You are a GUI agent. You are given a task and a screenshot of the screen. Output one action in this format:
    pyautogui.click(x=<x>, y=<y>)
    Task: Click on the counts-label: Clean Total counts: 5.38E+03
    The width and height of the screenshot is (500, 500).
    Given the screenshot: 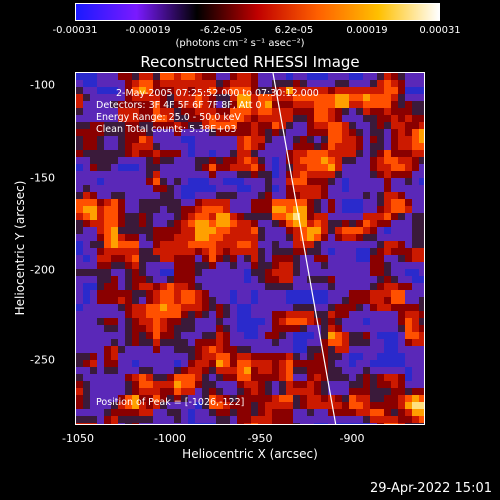 What is the action you would take?
    pyautogui.click(x=166, y=129)
    